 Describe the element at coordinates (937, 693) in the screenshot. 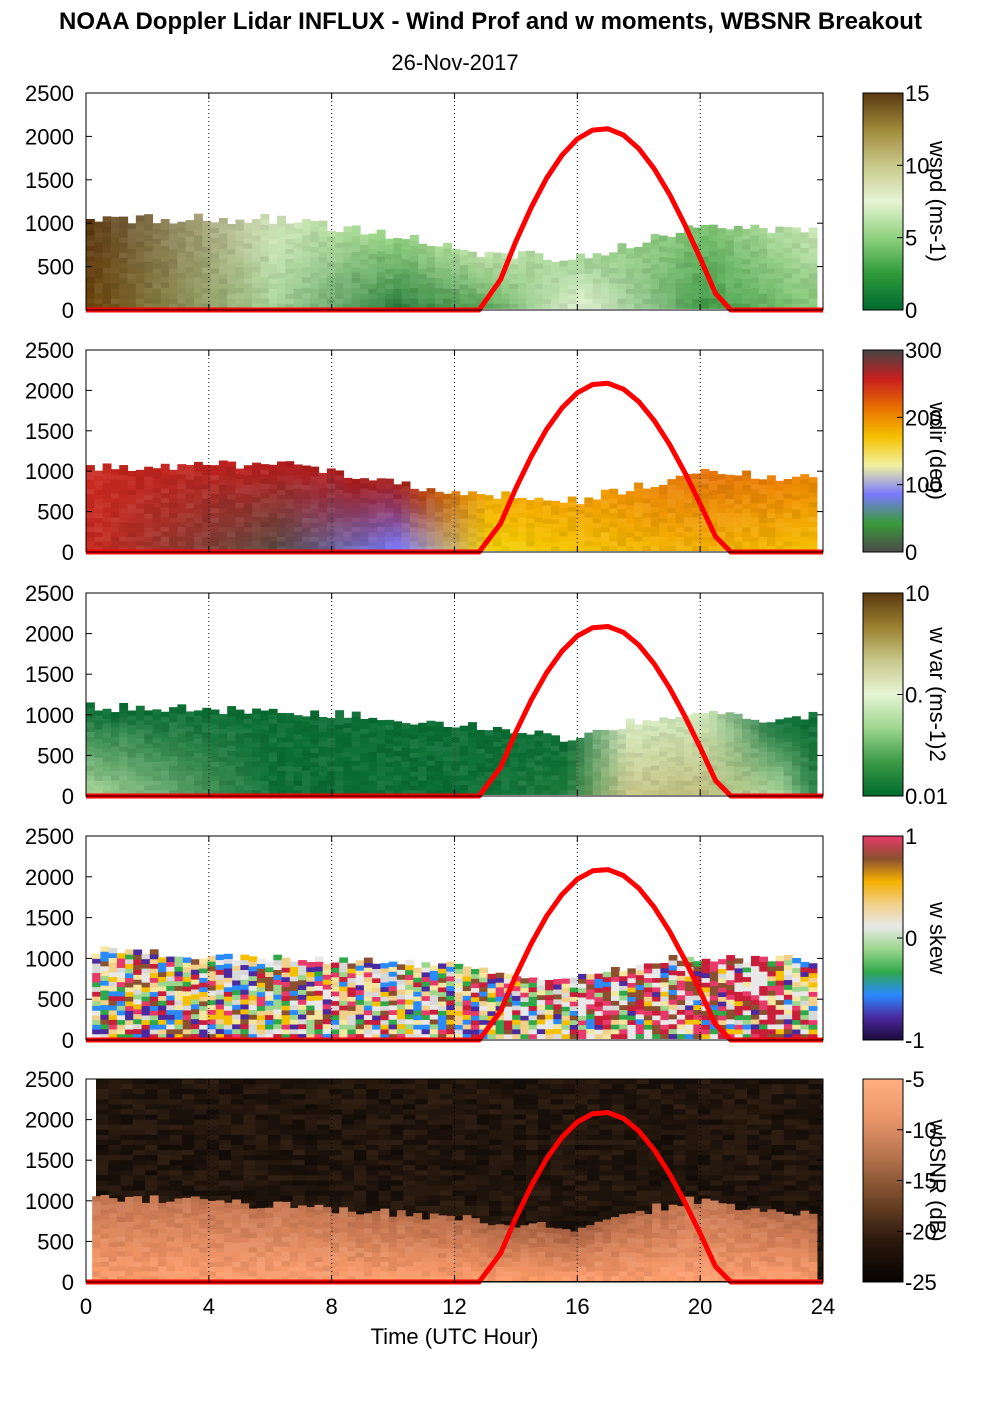

I see `colorbar-label: w var (ms-1)2` at that location.